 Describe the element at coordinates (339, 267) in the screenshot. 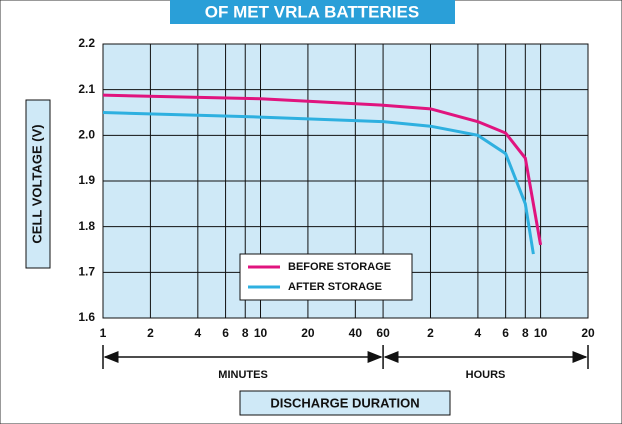

I see `legend-label: BEFORE STORAGE` at that location.